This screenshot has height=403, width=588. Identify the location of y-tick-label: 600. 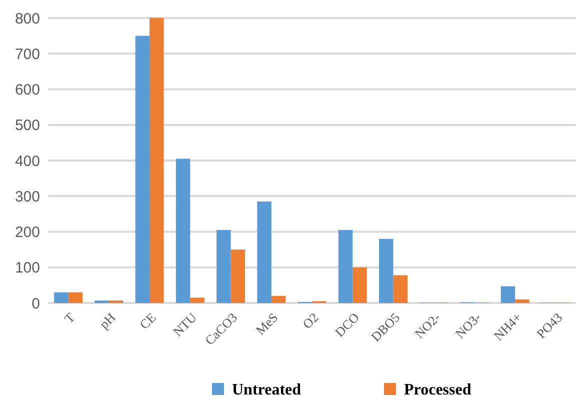
(27, 90).